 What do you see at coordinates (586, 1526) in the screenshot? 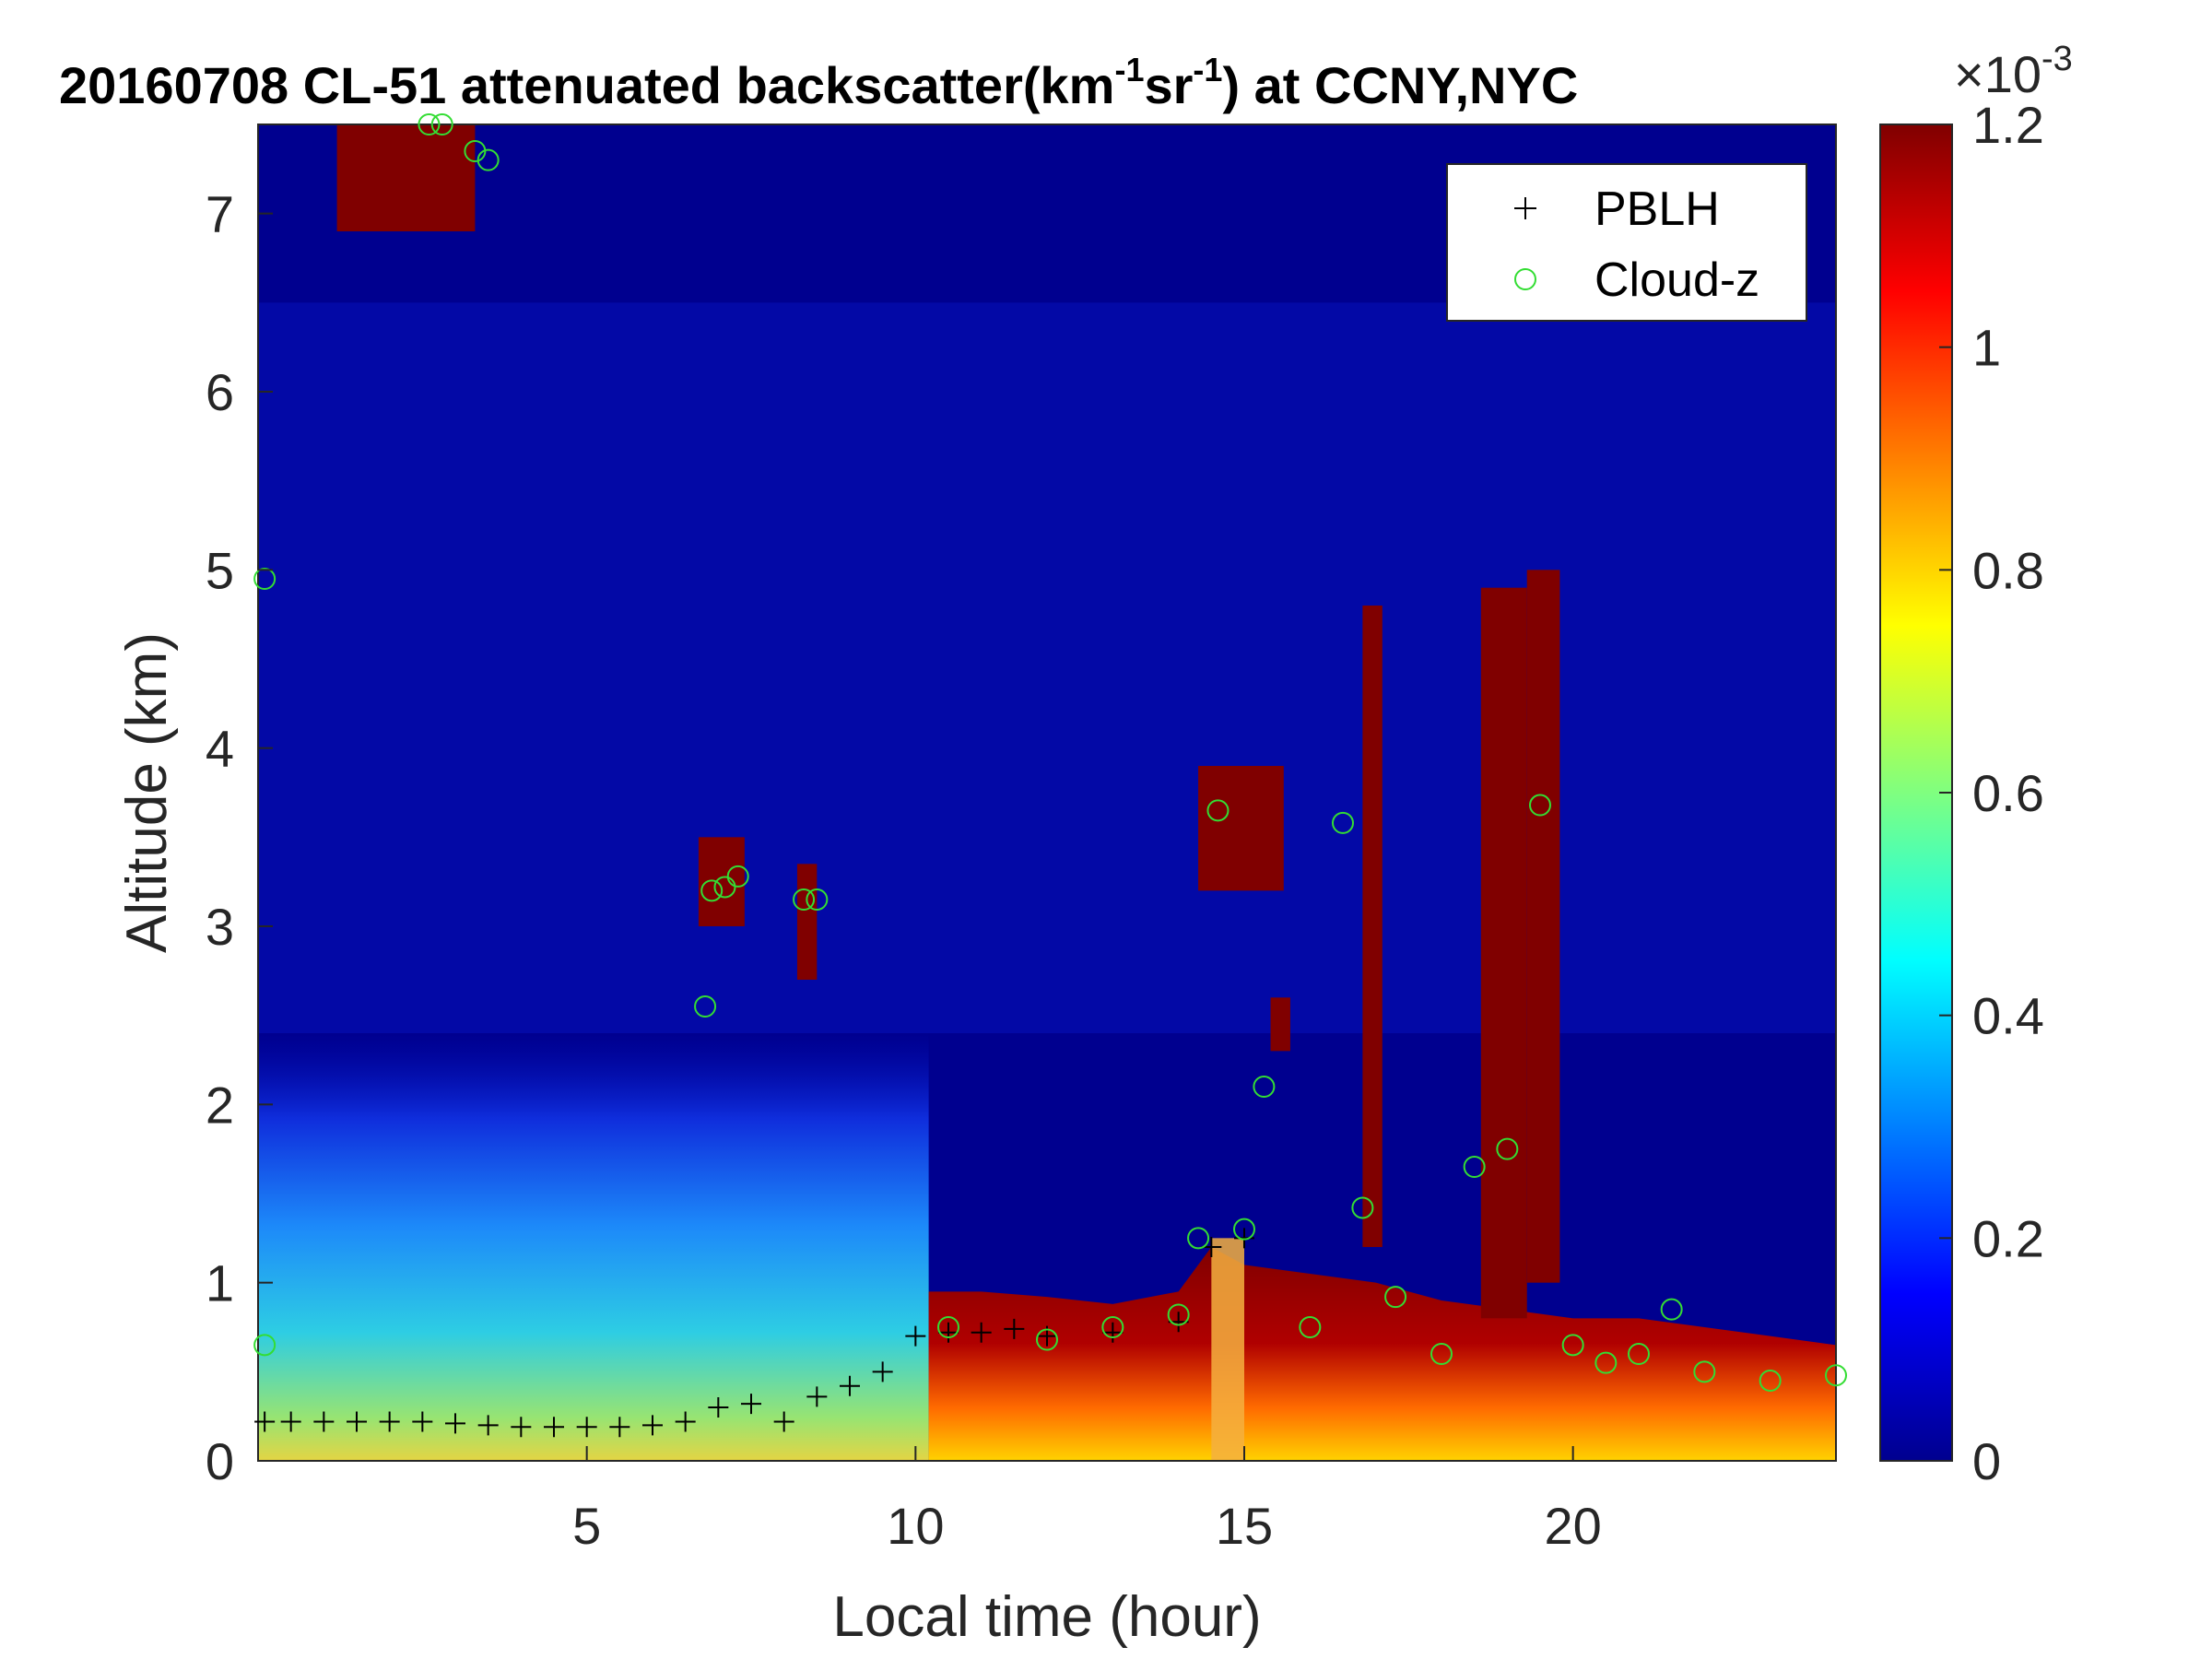
I see `x-tick-label: 5` at bounding box center [586, 1526].